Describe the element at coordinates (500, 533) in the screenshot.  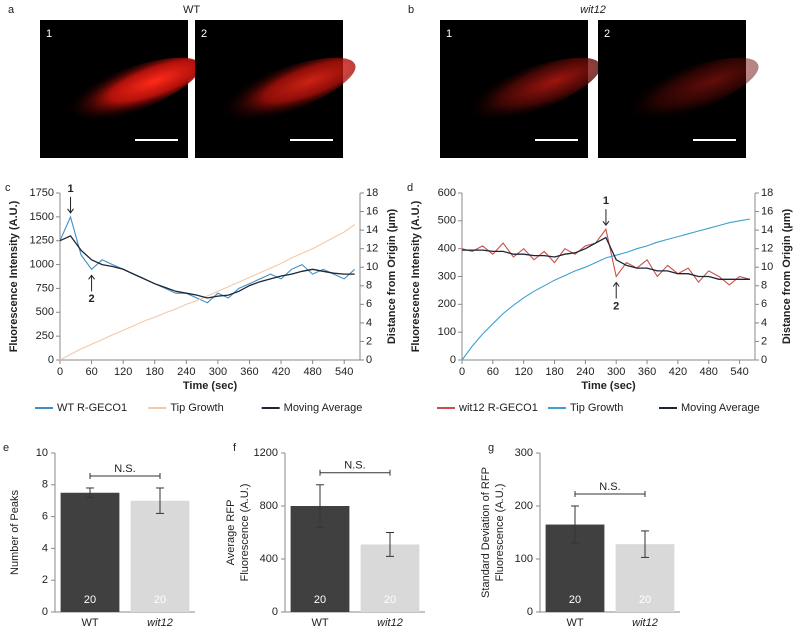
I see `y-axis-title: Fluorescence (A.U.)` at that location.